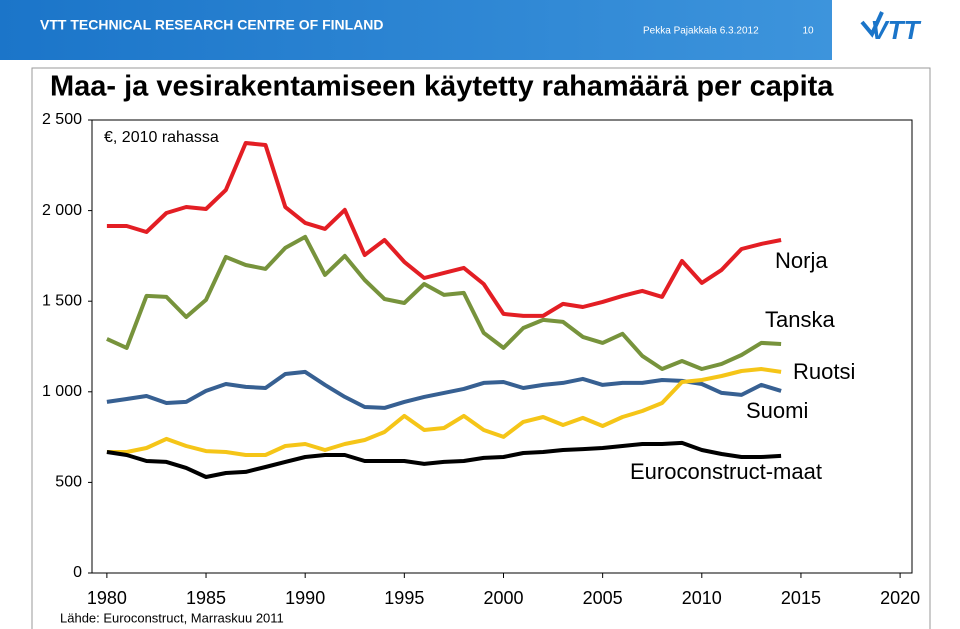  I want to click on x-tick-label: 1980, so click(107, 598).